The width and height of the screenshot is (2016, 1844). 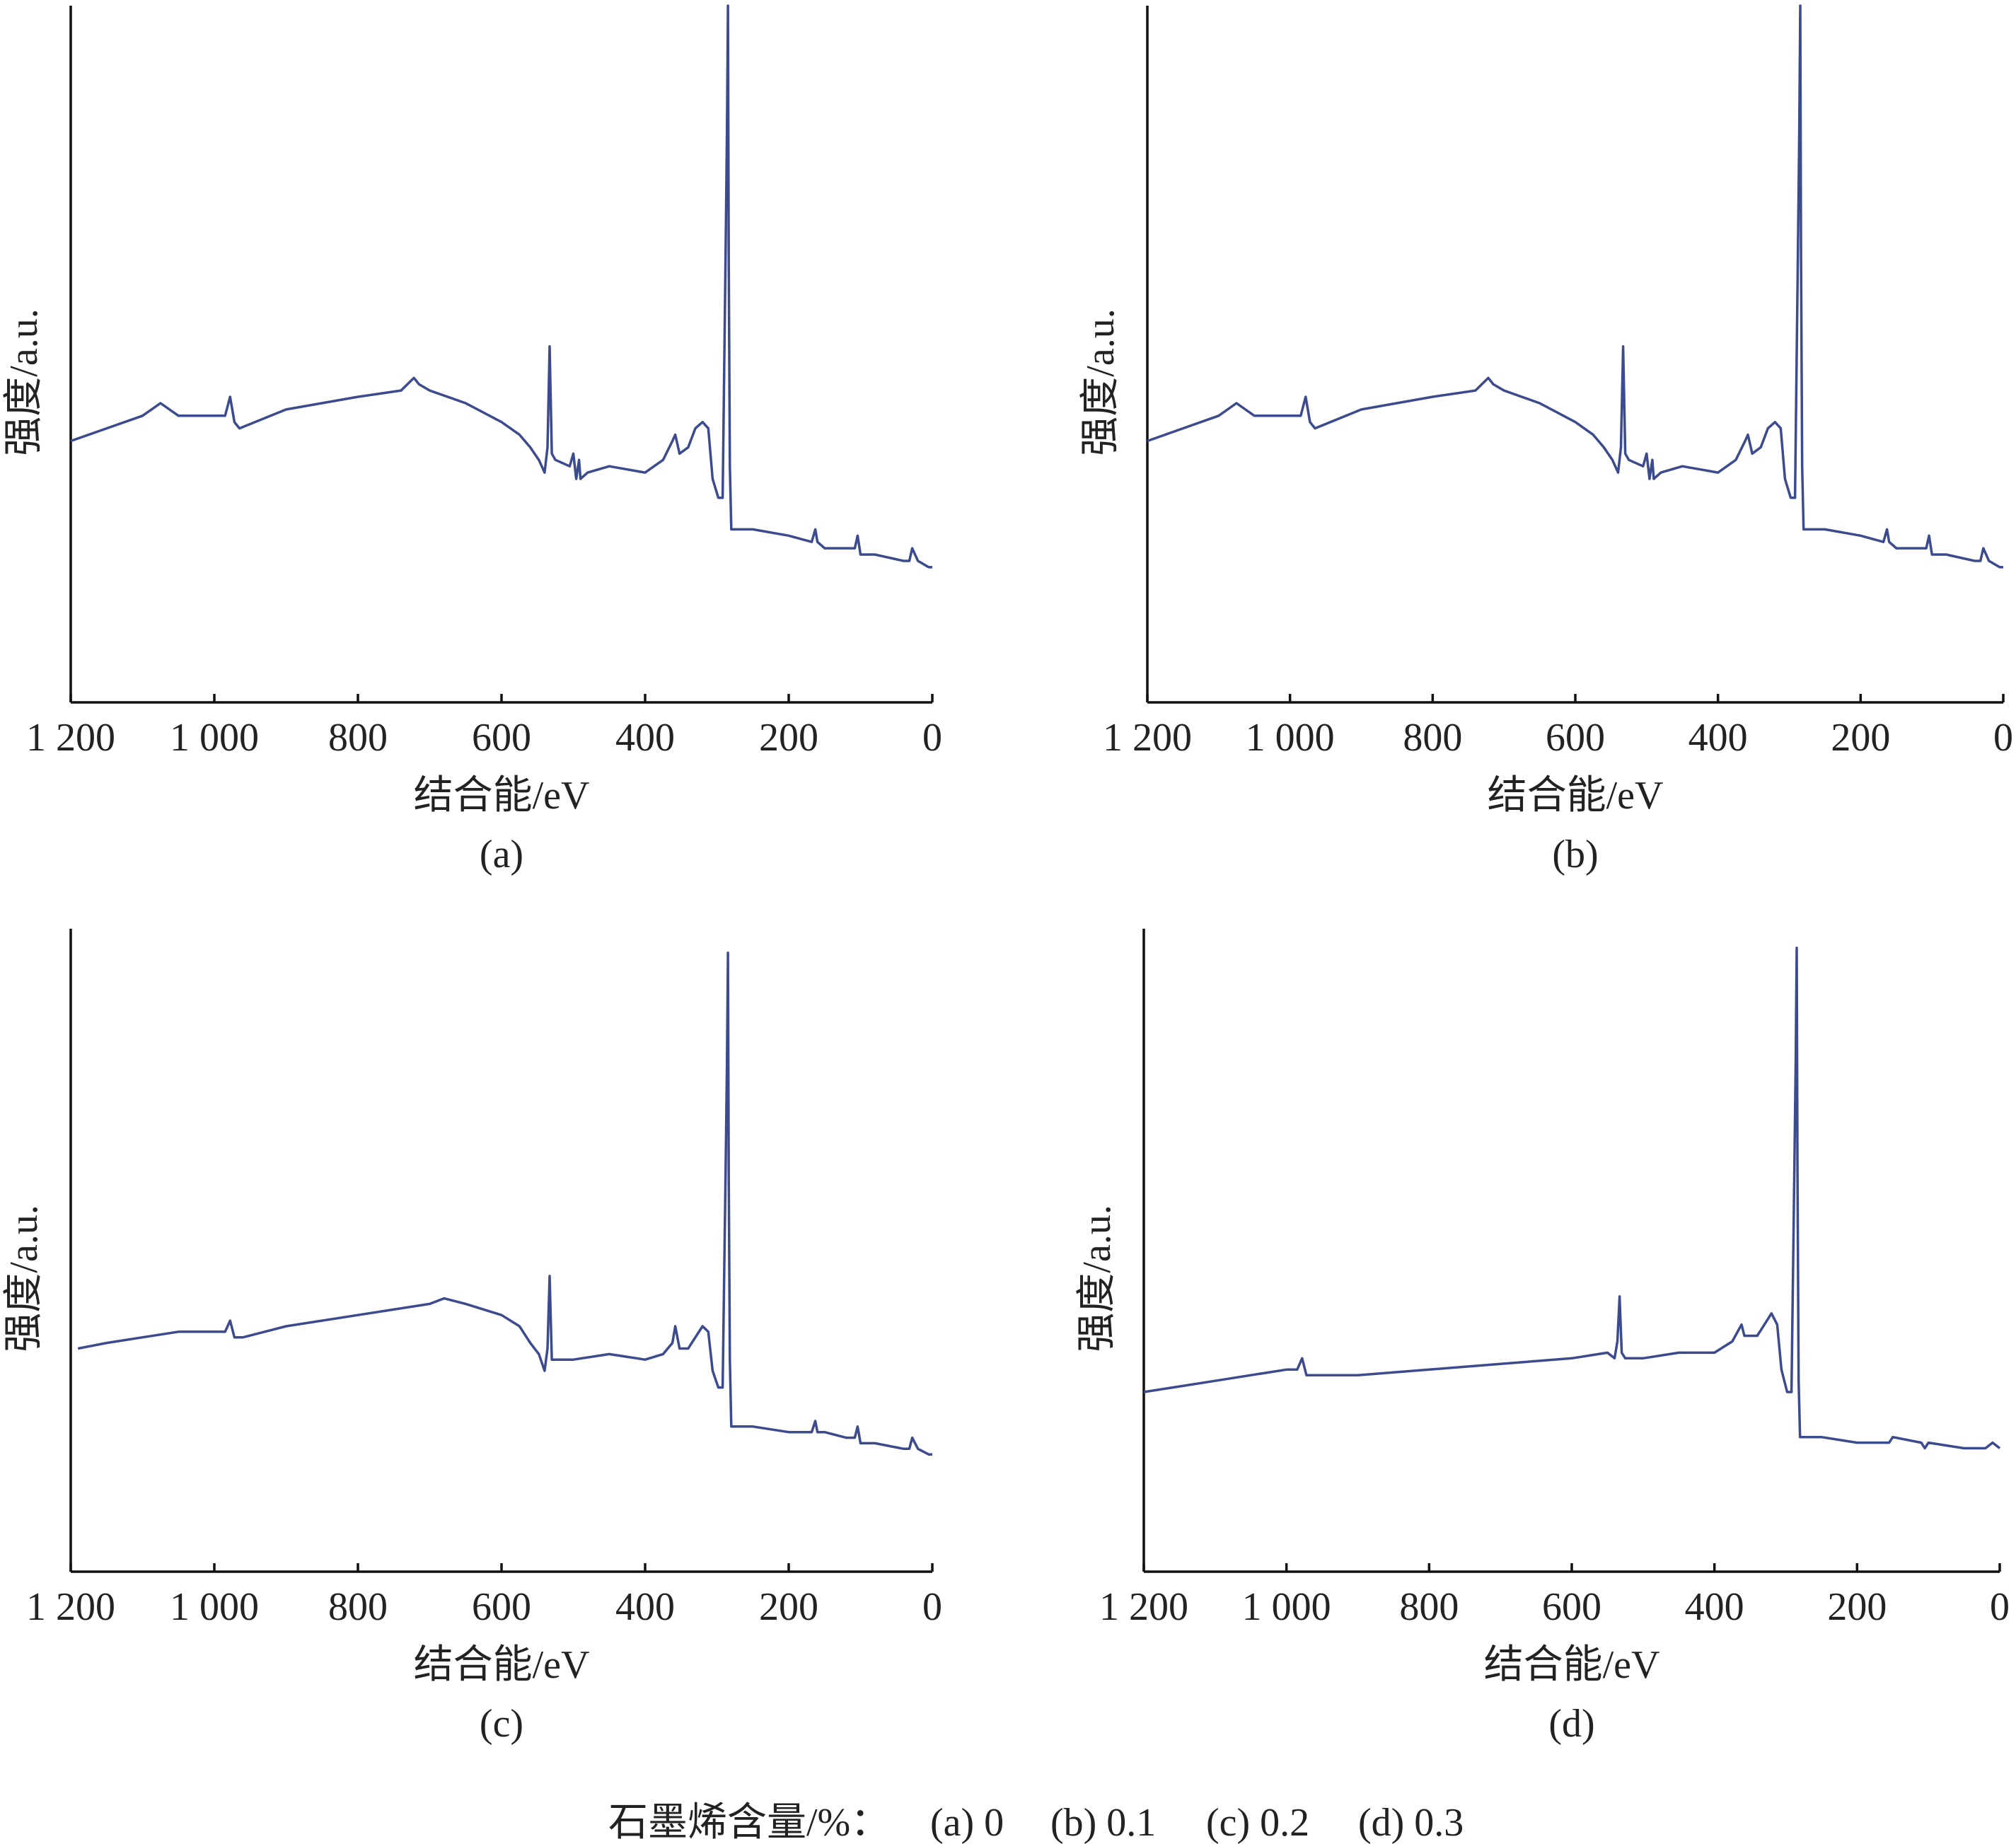 What do you see at coordinates (1103, 1822) in the screenshot?
I see `caption-item-b: (b) 0.1` at bounding box center [1103, 1822].